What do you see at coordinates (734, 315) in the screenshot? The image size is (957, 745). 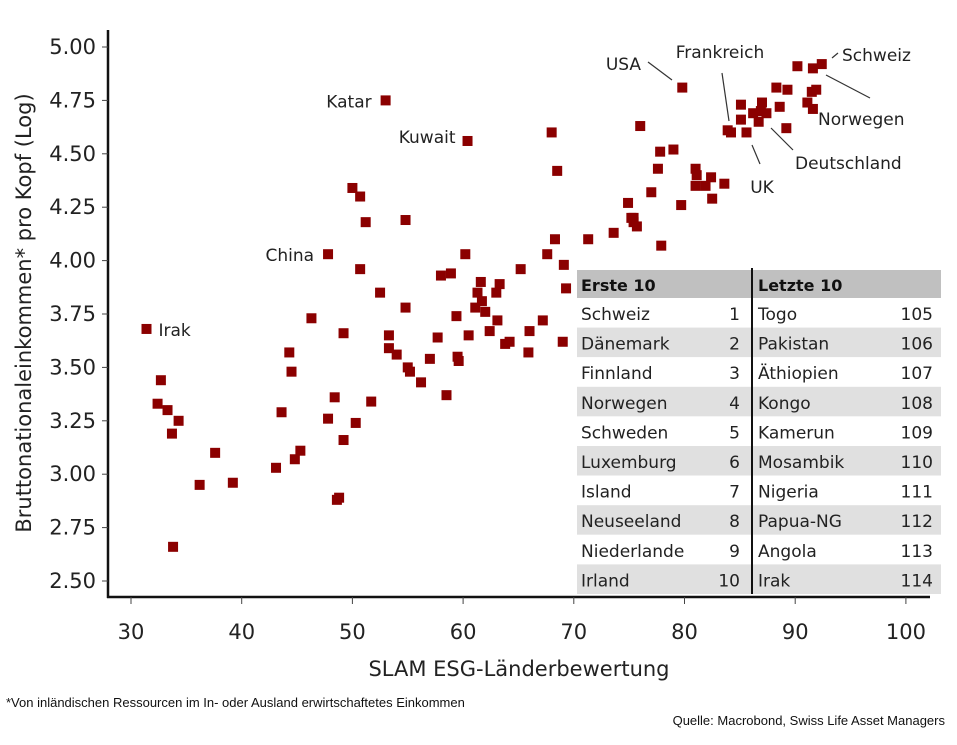 I see `table-cell-first-rank: 1` at bounding box center [734, 315].